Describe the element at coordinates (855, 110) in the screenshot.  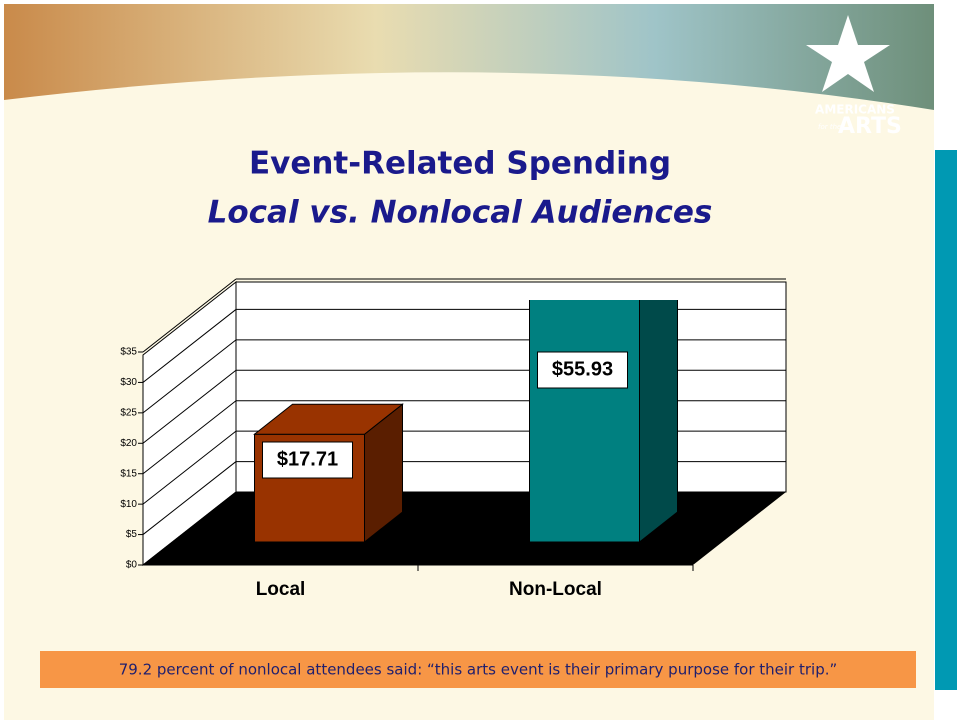
I see `logo-text: AMERICANS` at that location.